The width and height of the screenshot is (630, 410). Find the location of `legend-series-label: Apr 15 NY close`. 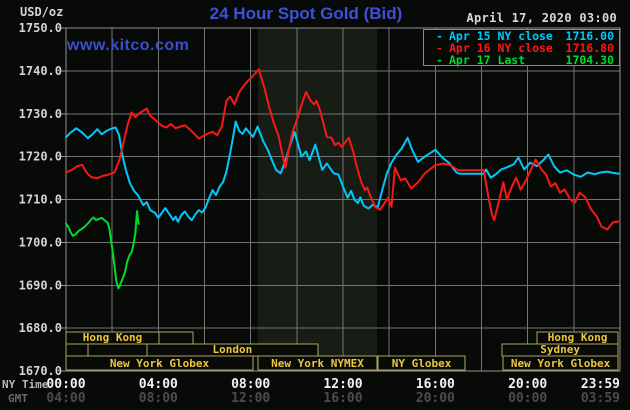

legend-series-label: Apr 15 NY close is located at coordinates (501, 35).